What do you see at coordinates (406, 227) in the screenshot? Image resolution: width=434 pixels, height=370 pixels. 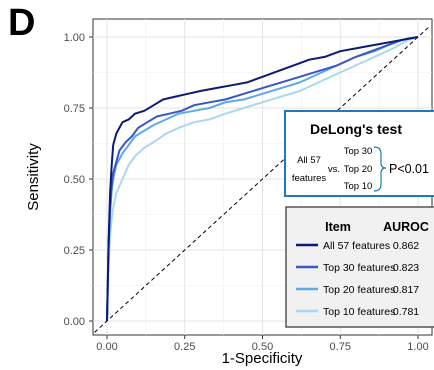 I see `legend-header-auroc: AUROC` at bounding box center [406, 227].